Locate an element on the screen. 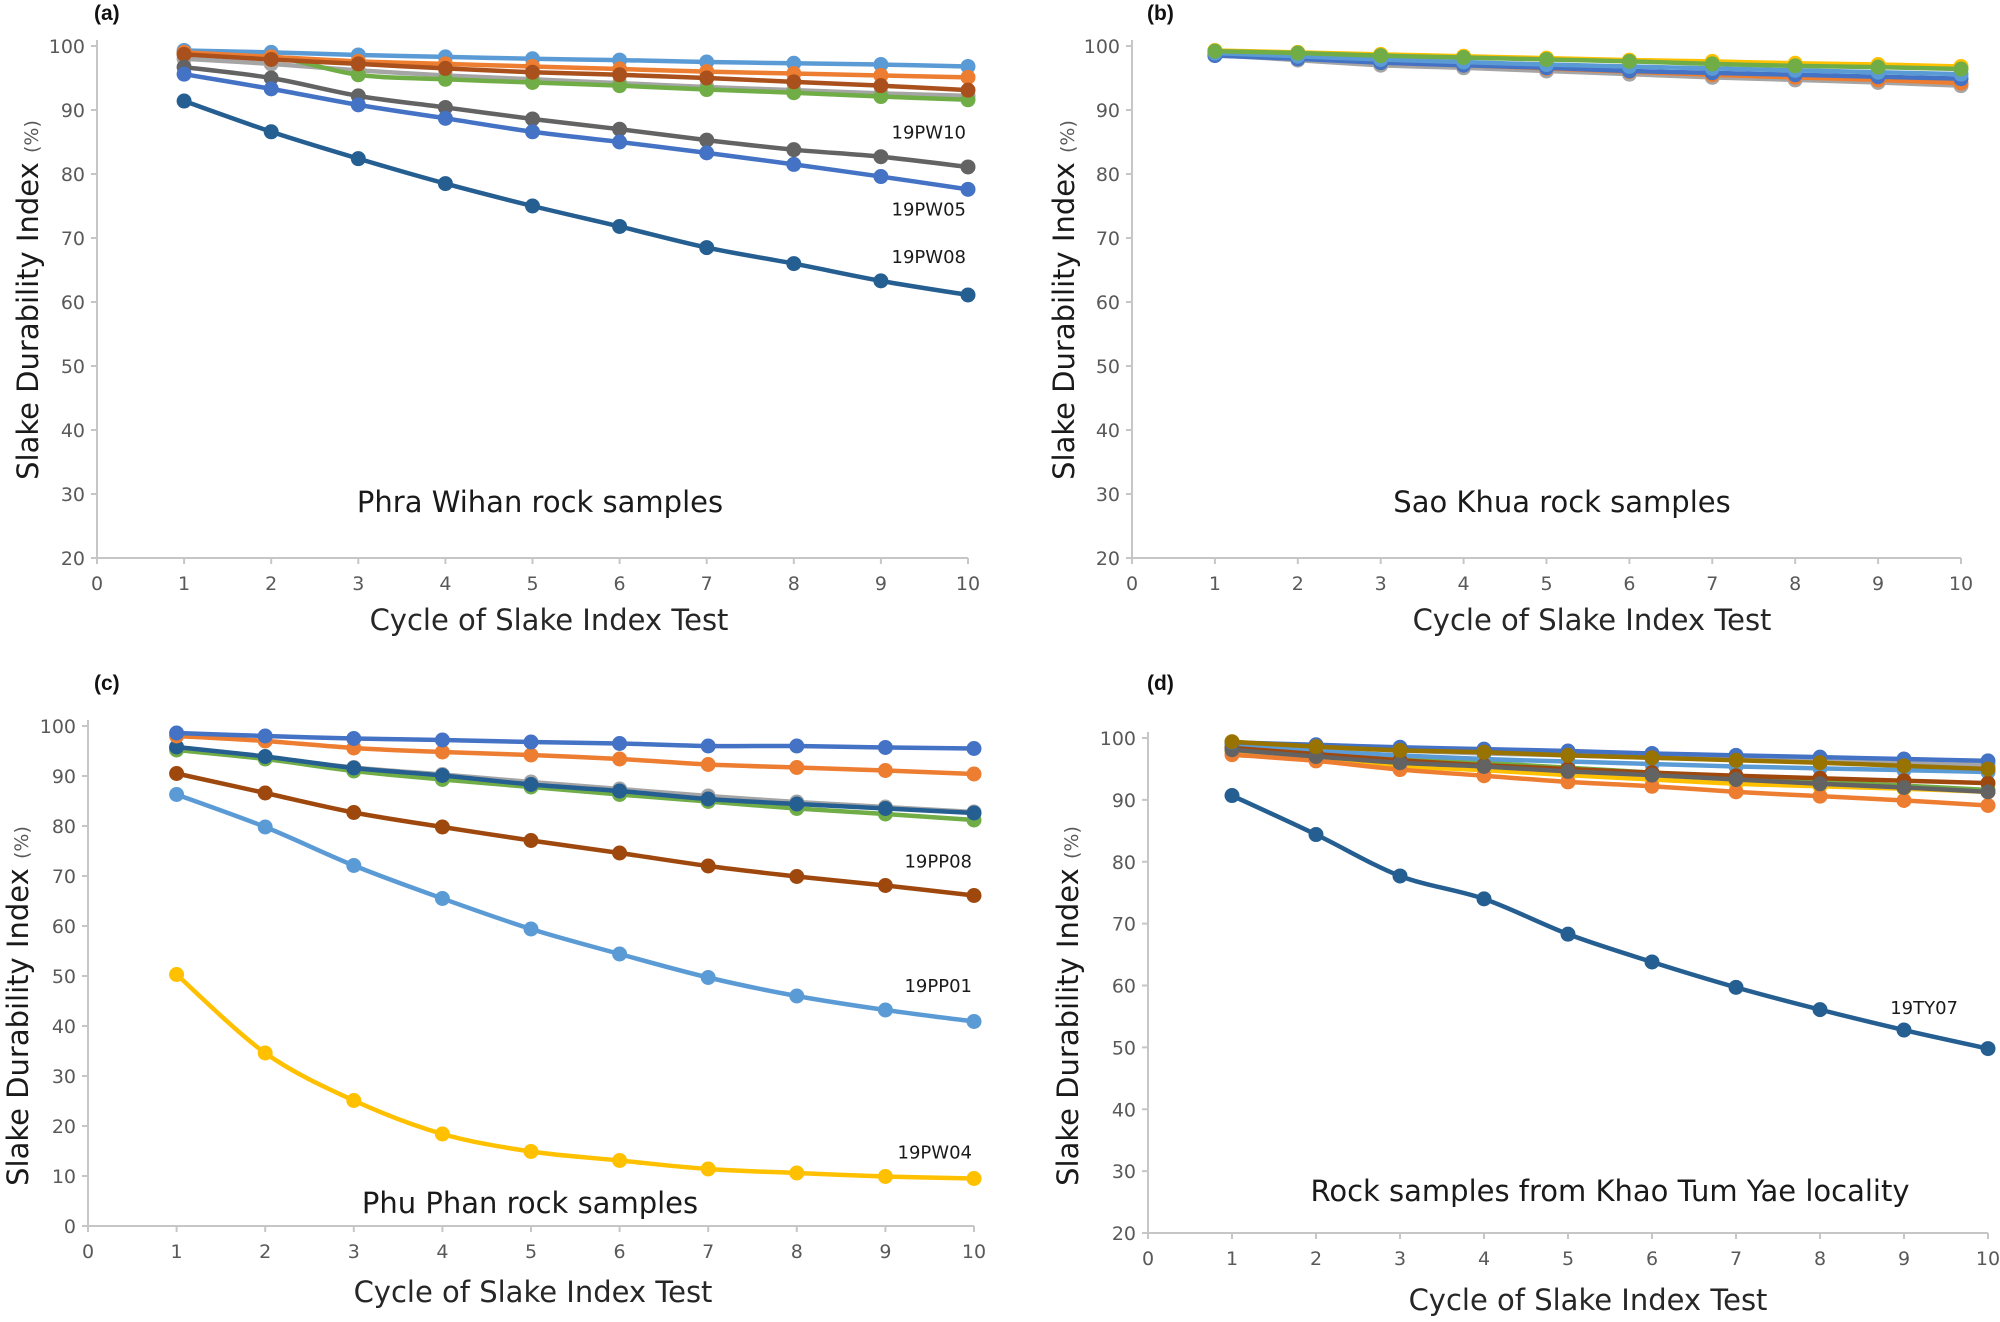  series-annotation: 19PP08 is located at coordinates (938, 862).